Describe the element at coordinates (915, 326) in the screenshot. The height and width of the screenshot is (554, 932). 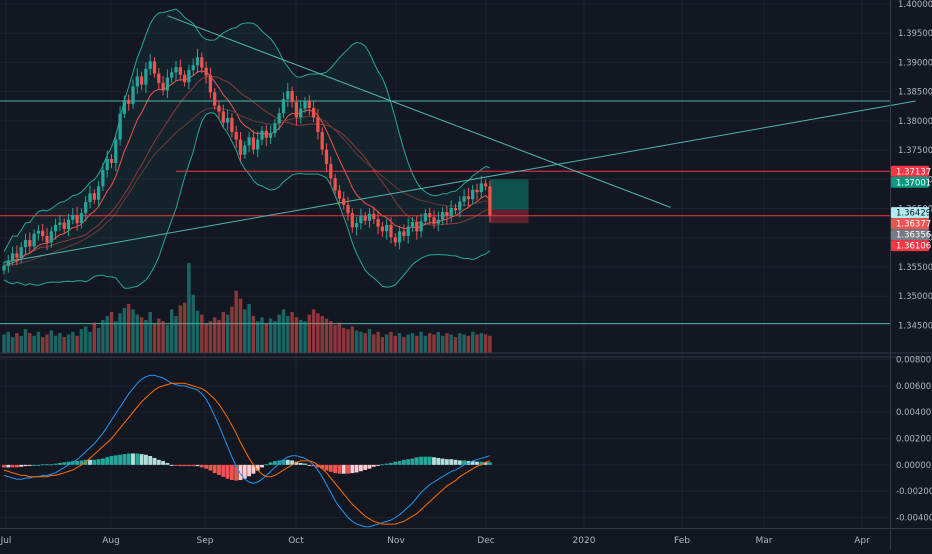
I see `price-tick-label: 1.34500` at that location.